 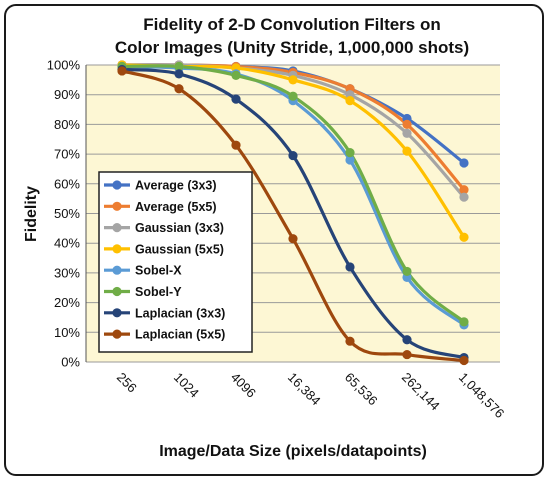 What do you see at coordinates (179, 228) in the screenshot?
I see `legend-label: Gaussian (3x3)` at bounding box center [179, 228].